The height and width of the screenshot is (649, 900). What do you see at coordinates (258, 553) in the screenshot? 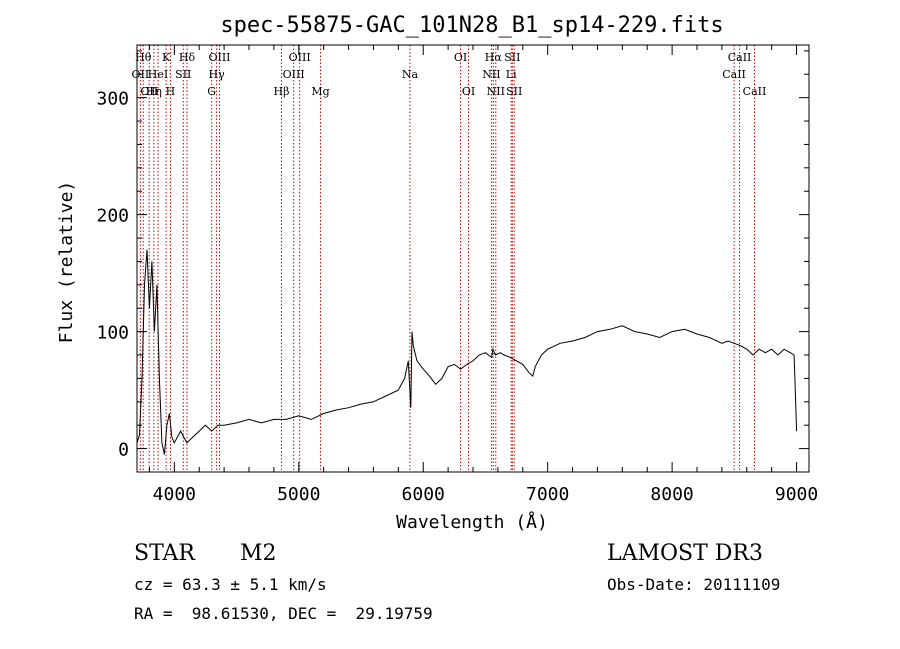
I see `subclass: M2` at bounding box center [258, 553].